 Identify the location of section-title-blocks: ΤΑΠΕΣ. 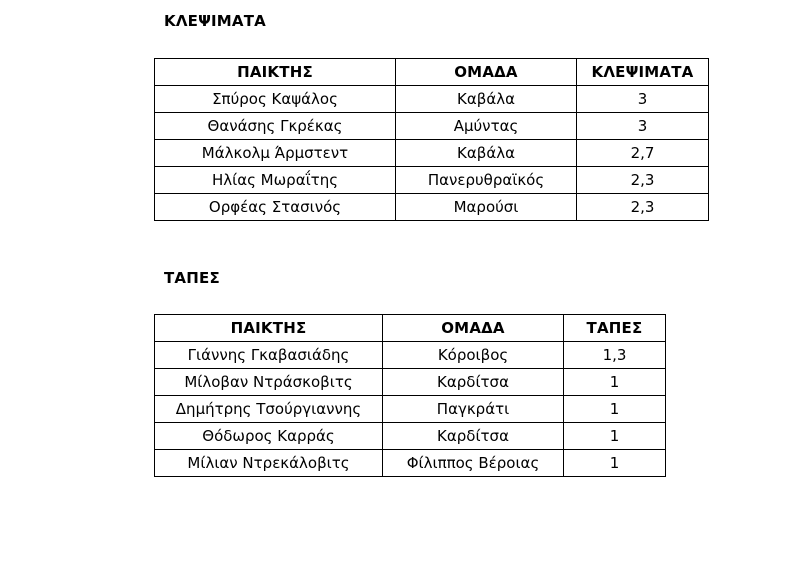
(192, 278).